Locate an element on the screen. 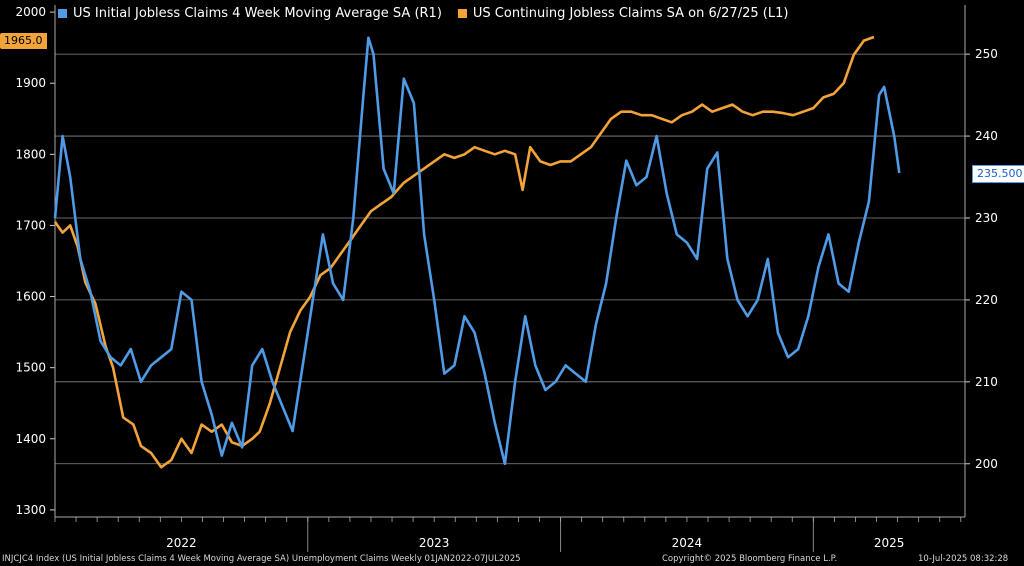 Image resolution: width=1024 pixels, height=566 pixels. left-axis-tick-label: 1800 is located at coordinates (30, 154).